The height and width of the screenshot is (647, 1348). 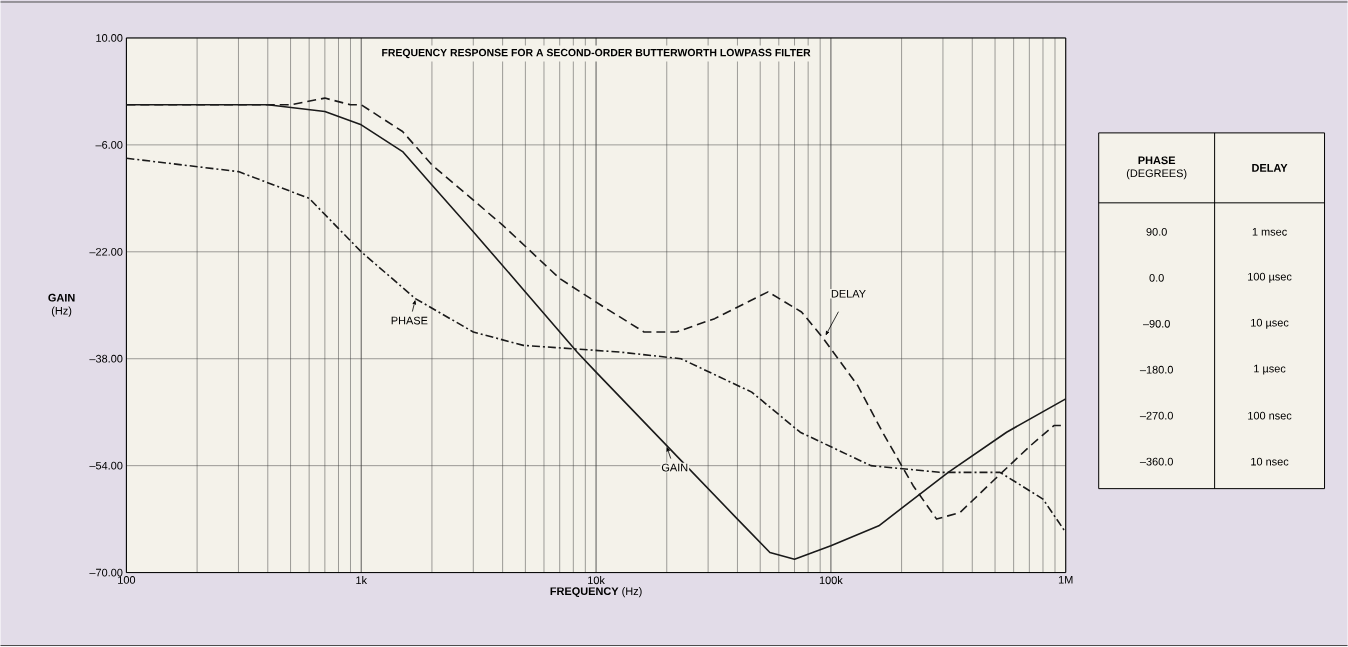 What do you see at coordinates (1270, 324) in the screenshot?
I see `text: 10 µsec` at bounding box center [1270, 324].